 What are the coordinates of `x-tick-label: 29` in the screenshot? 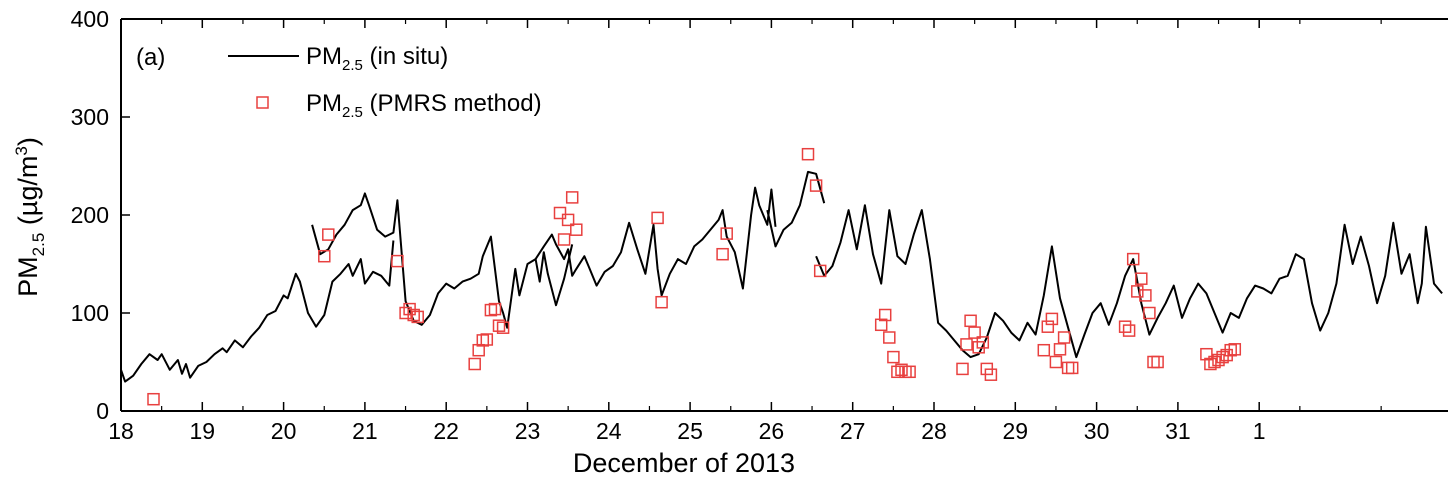 It's located at (1016, 431).